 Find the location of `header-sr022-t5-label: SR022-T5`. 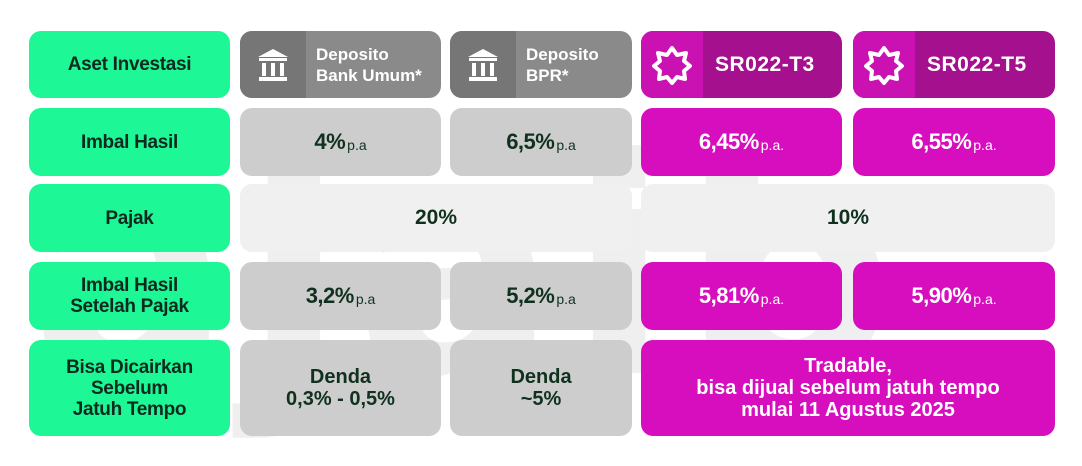

header-sr022-t5-label: SR022-T5 is located at coordinates (977, 64).